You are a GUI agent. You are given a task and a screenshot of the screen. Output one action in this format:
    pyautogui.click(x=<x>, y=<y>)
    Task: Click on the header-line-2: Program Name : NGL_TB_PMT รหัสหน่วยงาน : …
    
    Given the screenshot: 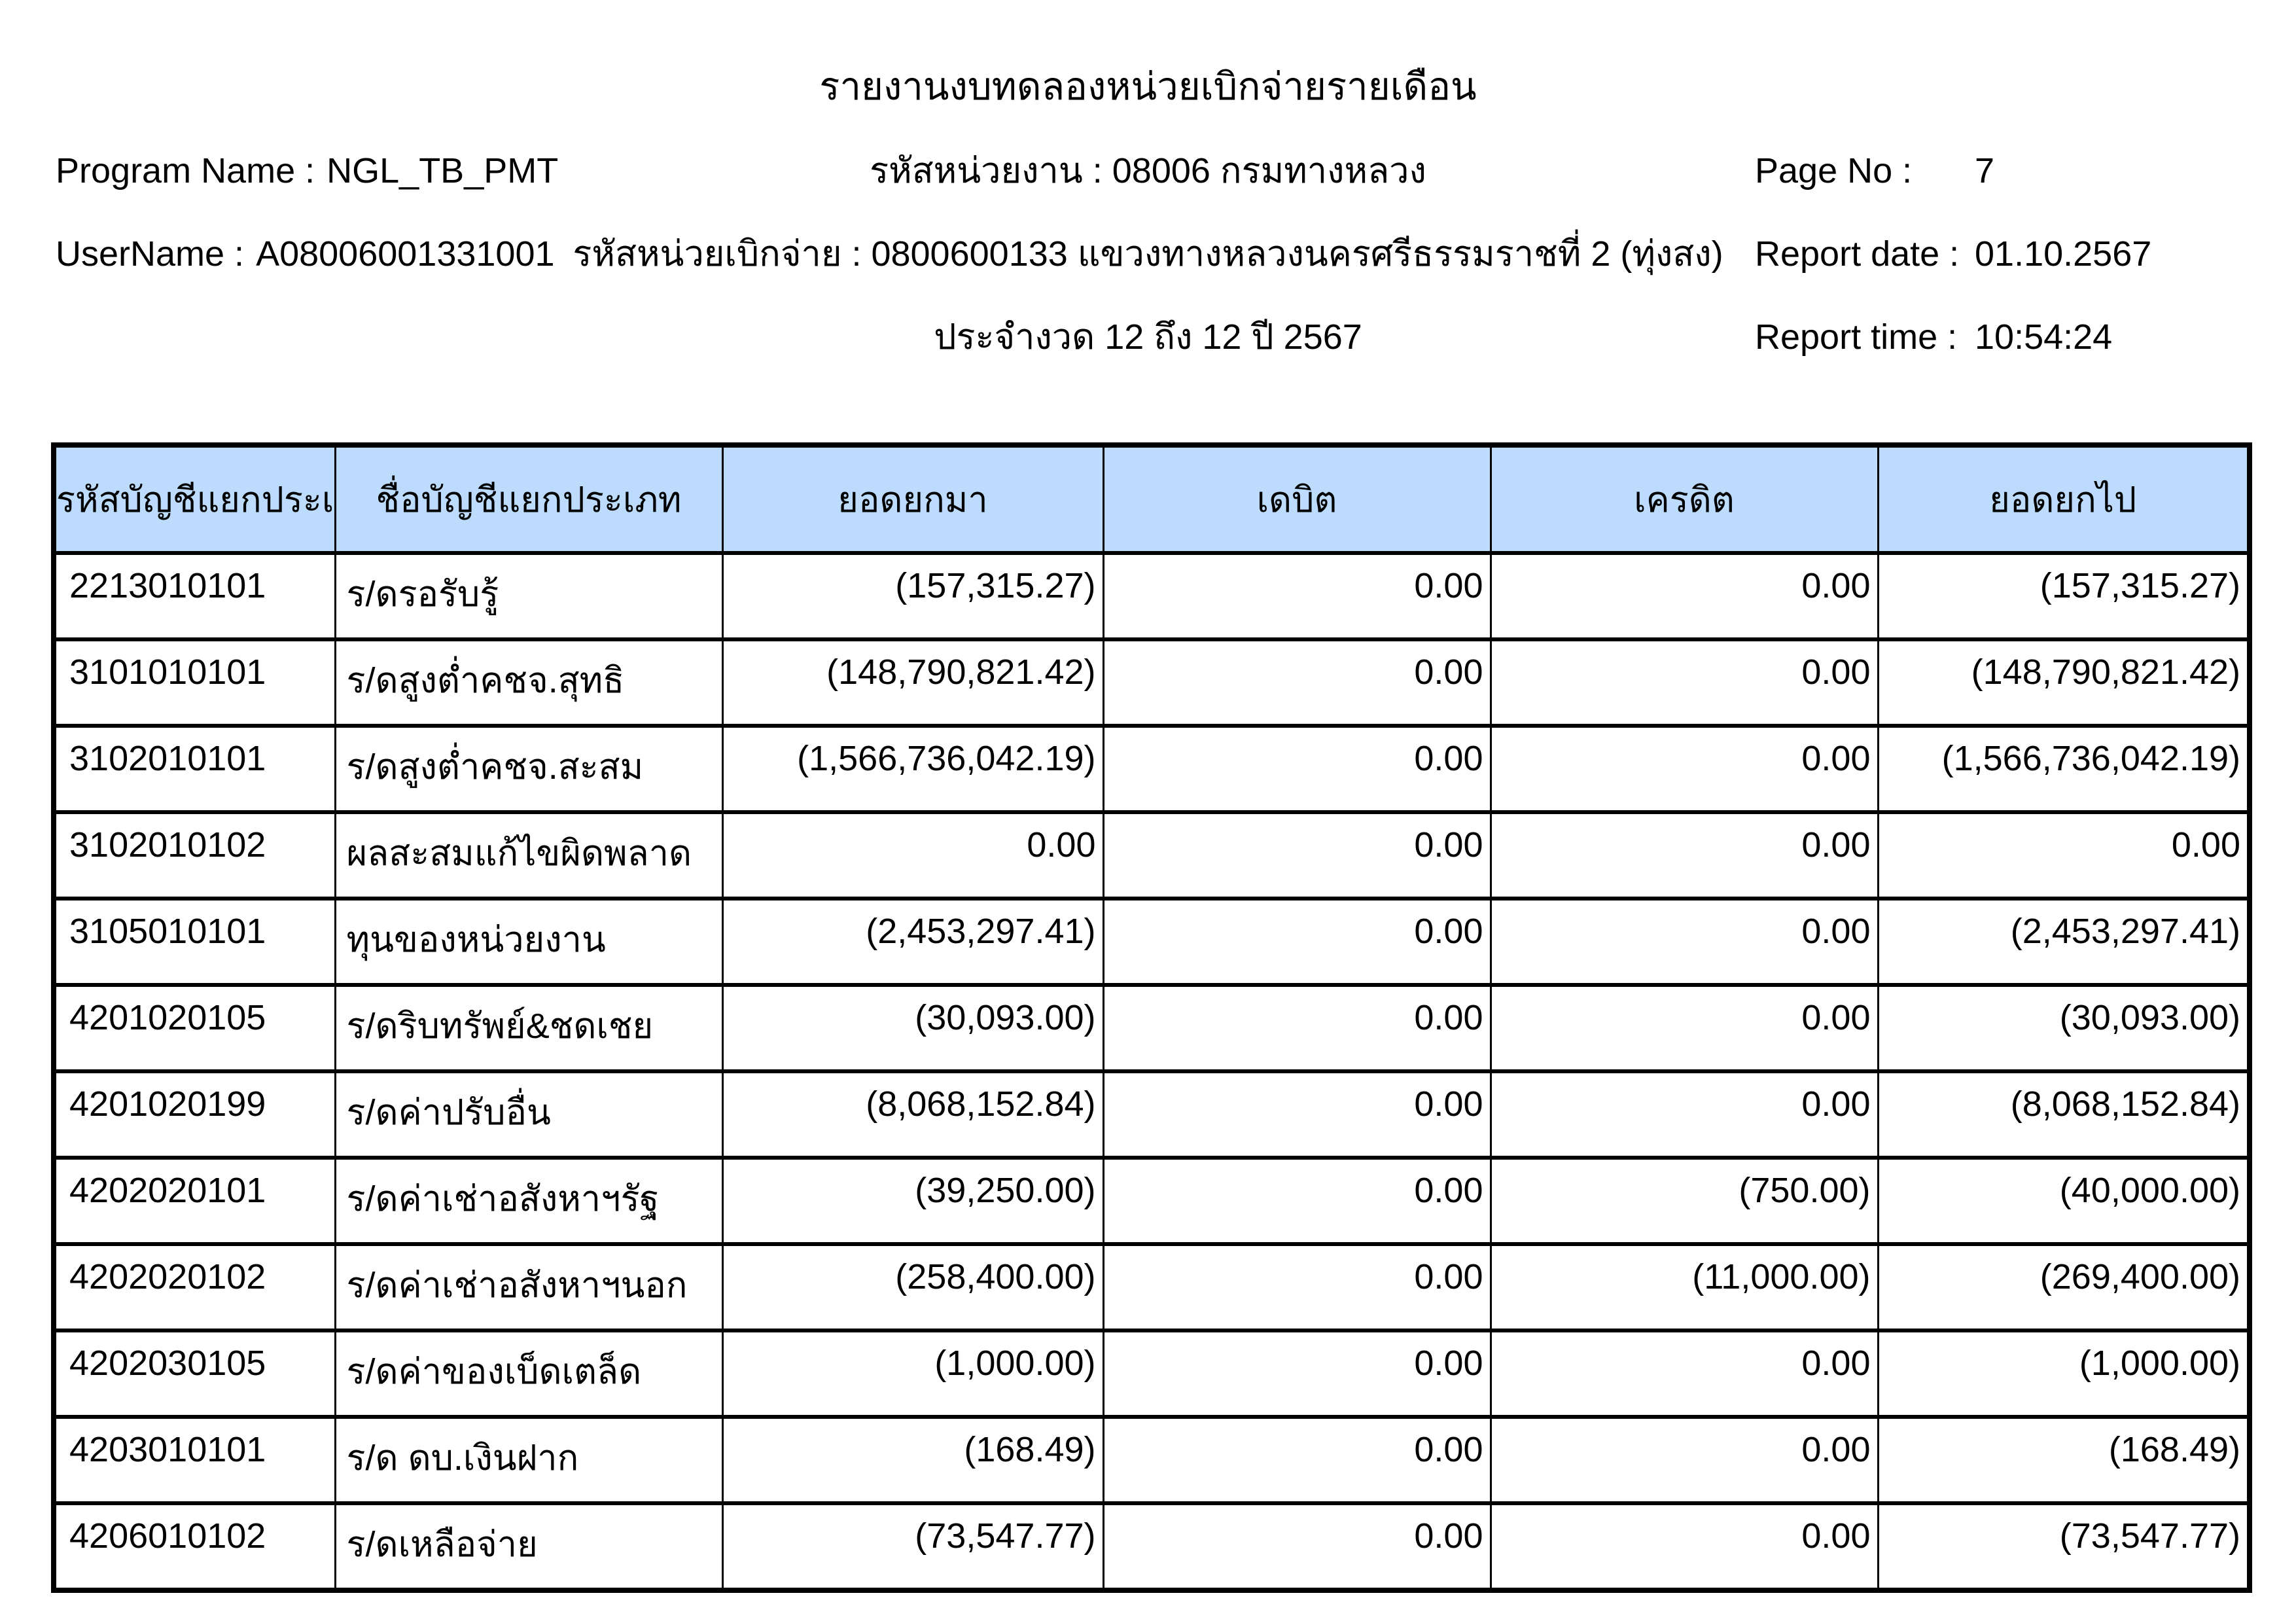 What is the action you would take?
    pyautogui.click(x=1148, y=171)
    